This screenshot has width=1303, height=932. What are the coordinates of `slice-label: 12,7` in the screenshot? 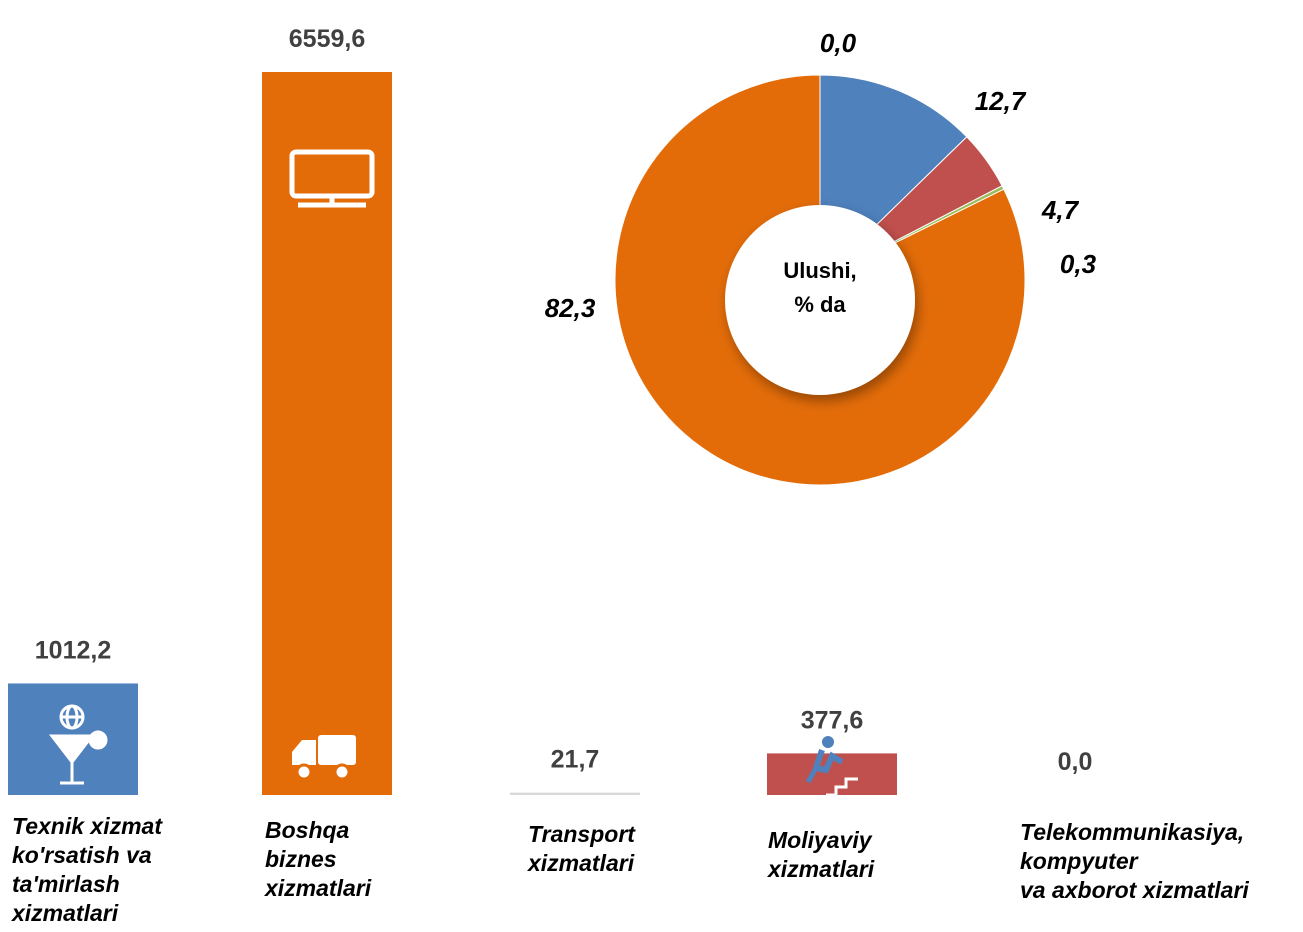 It's located at (1001, 101).